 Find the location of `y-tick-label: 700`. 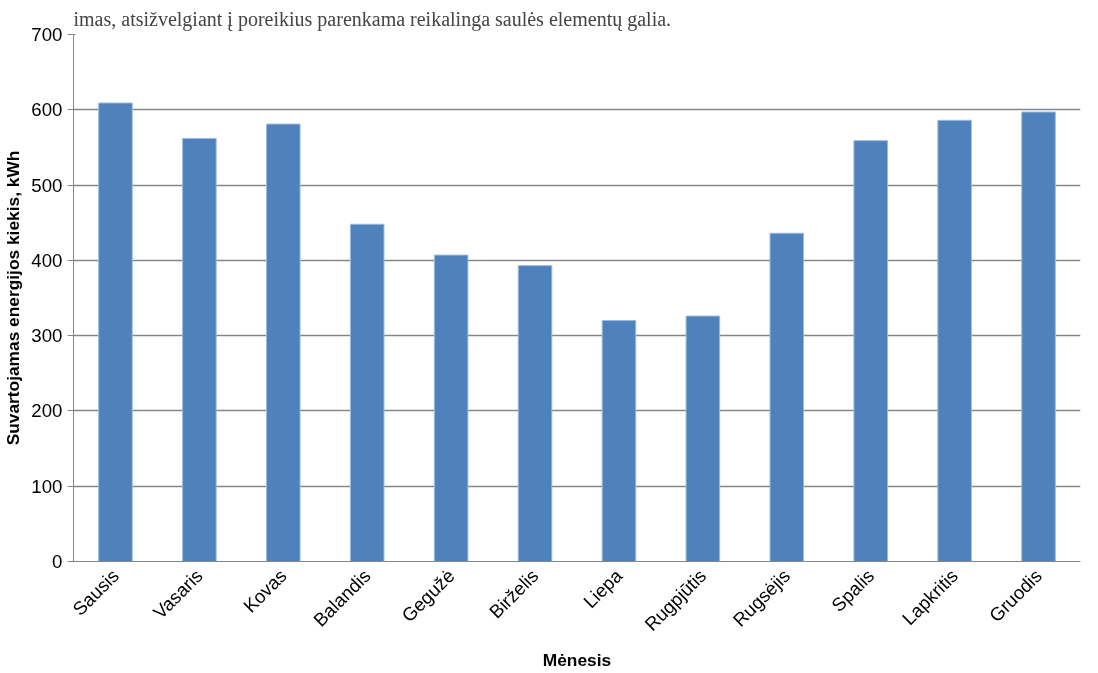

y-tick-label: 700 is located at coordinates (47, 34).